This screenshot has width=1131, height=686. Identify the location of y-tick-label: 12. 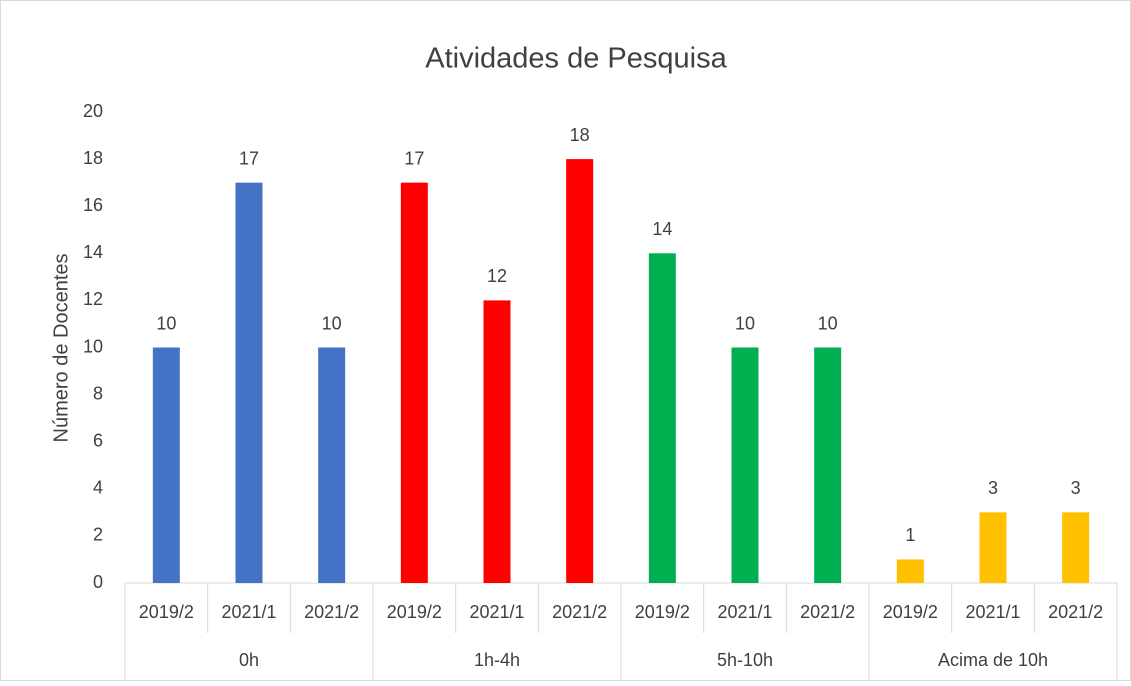
(93, 299).